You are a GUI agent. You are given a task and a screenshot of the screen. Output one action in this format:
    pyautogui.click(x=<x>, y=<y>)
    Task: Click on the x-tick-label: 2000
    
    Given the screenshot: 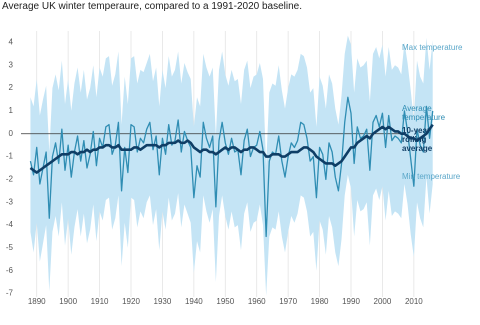 What is the action you would take?
    pyautogui.click(x=383, y=301)
    